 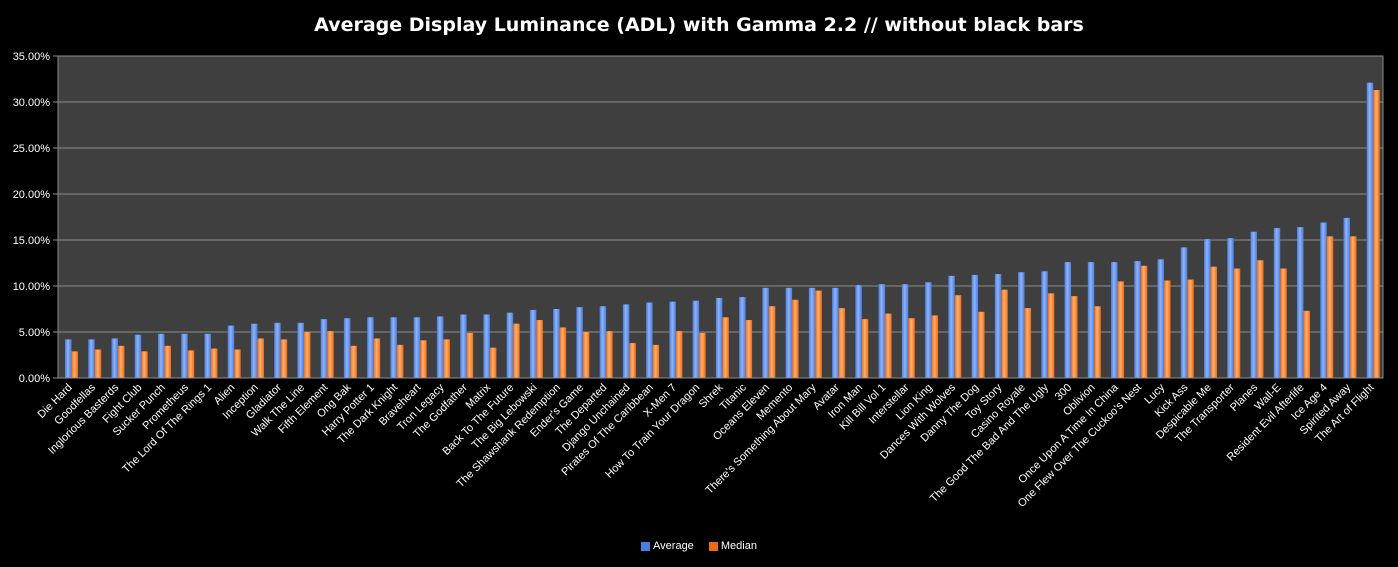 I want to click on y-tick-label: 35.00%, so click(x=32, y=57).